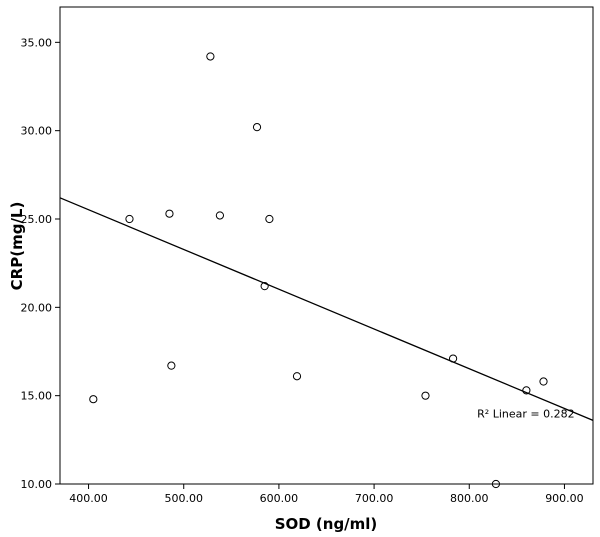 This screenshot has width=600, height=537. Describe the element at coordinates (37, 219) in the screenshot. I see `y-tick-label: 25.00` at that location.